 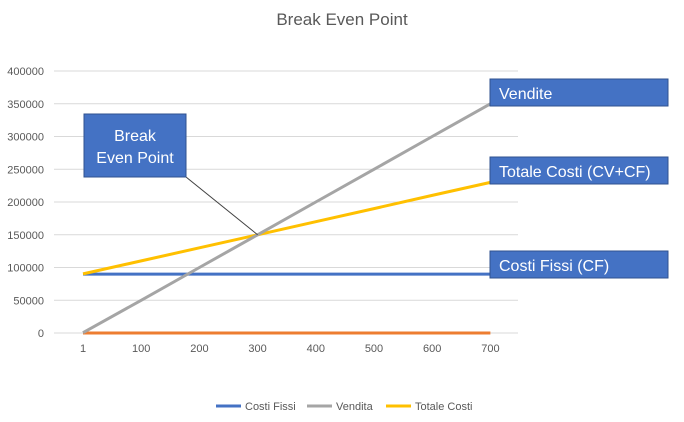 I want to click on costi-fissi-callout-box, so click(x=579, y=264).